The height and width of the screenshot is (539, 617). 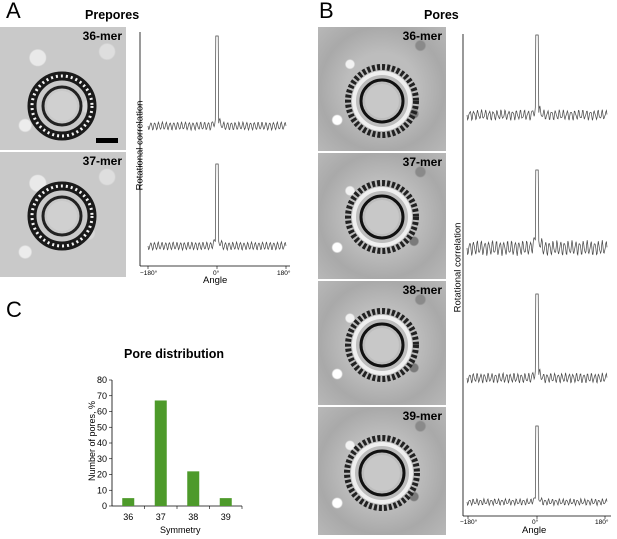 What do you see at coordinates (422, 290) in the screenshot?
I see `pore-38-label: 38-mer` at bounding box center [422, 290].